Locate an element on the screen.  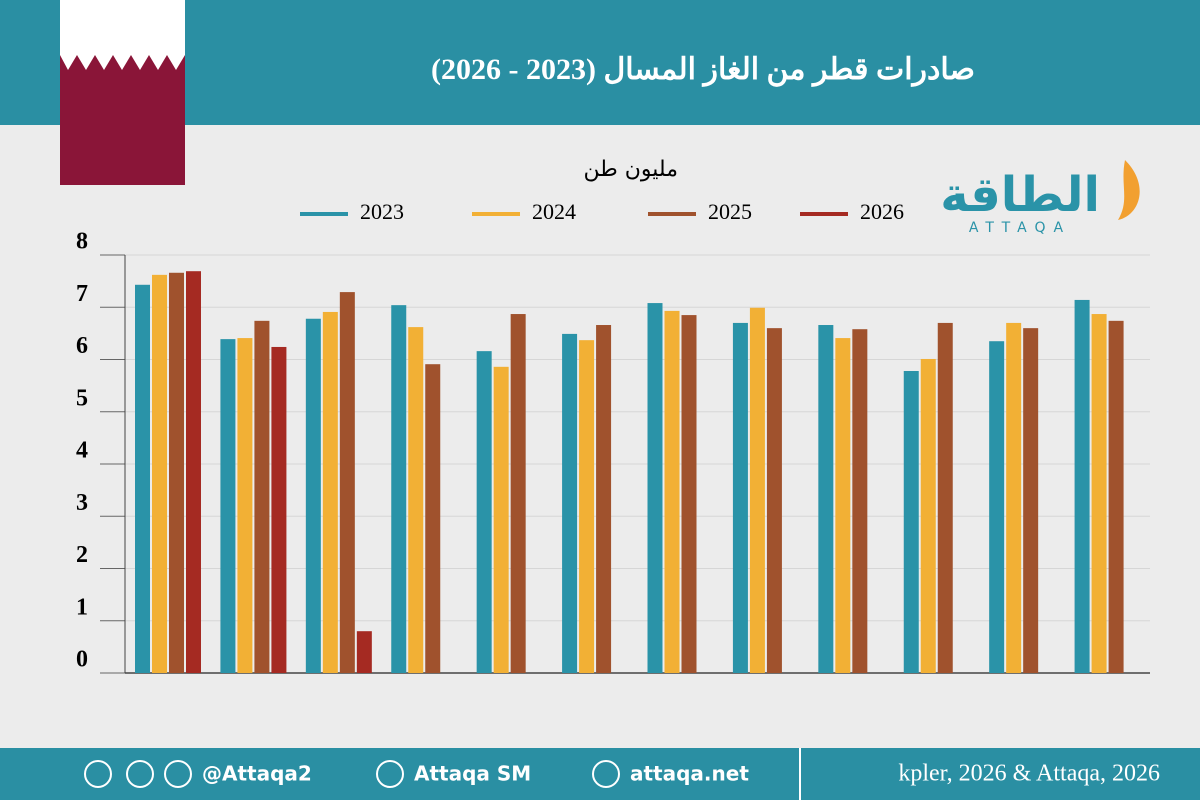
footer-band is located at coordinates (600, 774).